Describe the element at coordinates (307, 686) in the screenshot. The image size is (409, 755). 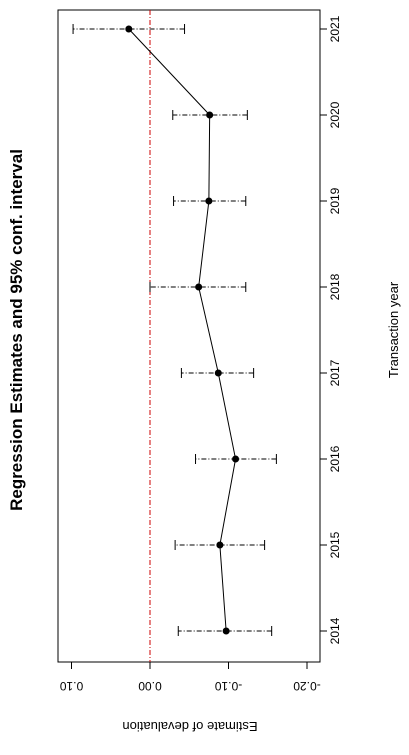
I see `y-tick-label: -0.20` at that location.